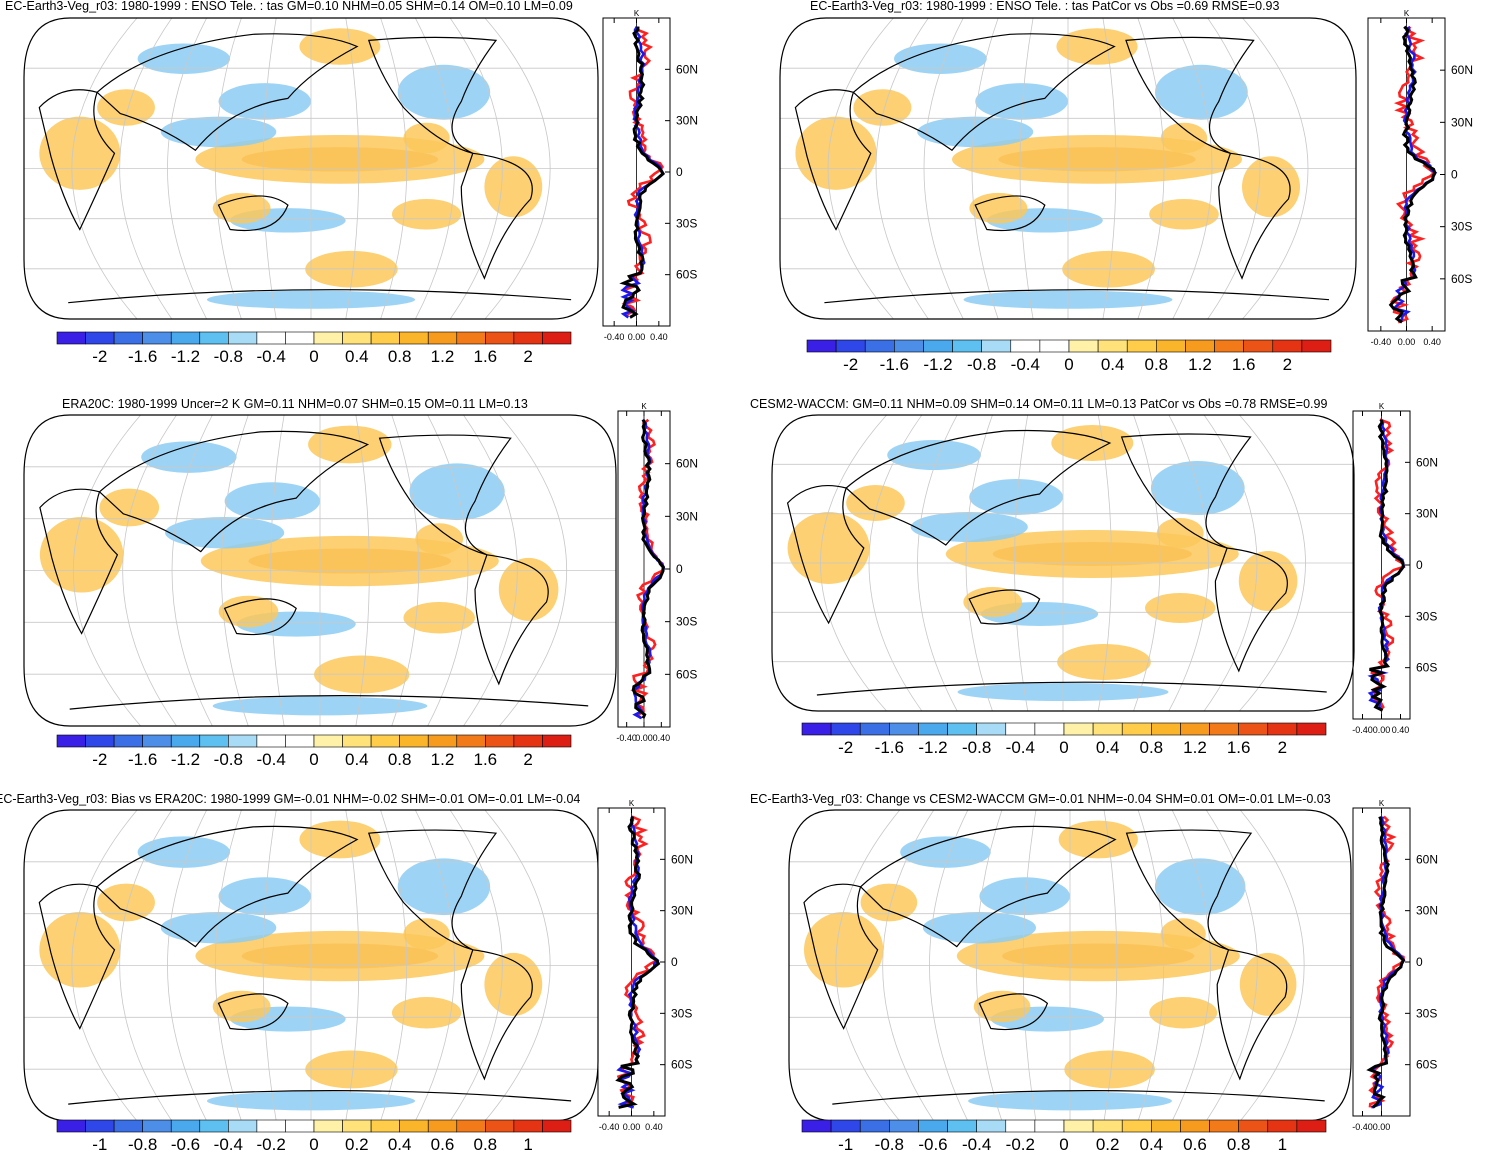 The image size is (1500, 1154). What do you see at coordinates (662, 738) in the screenshot?
I see `x-tick-label: 0.40` at bounding box center [662, 738].